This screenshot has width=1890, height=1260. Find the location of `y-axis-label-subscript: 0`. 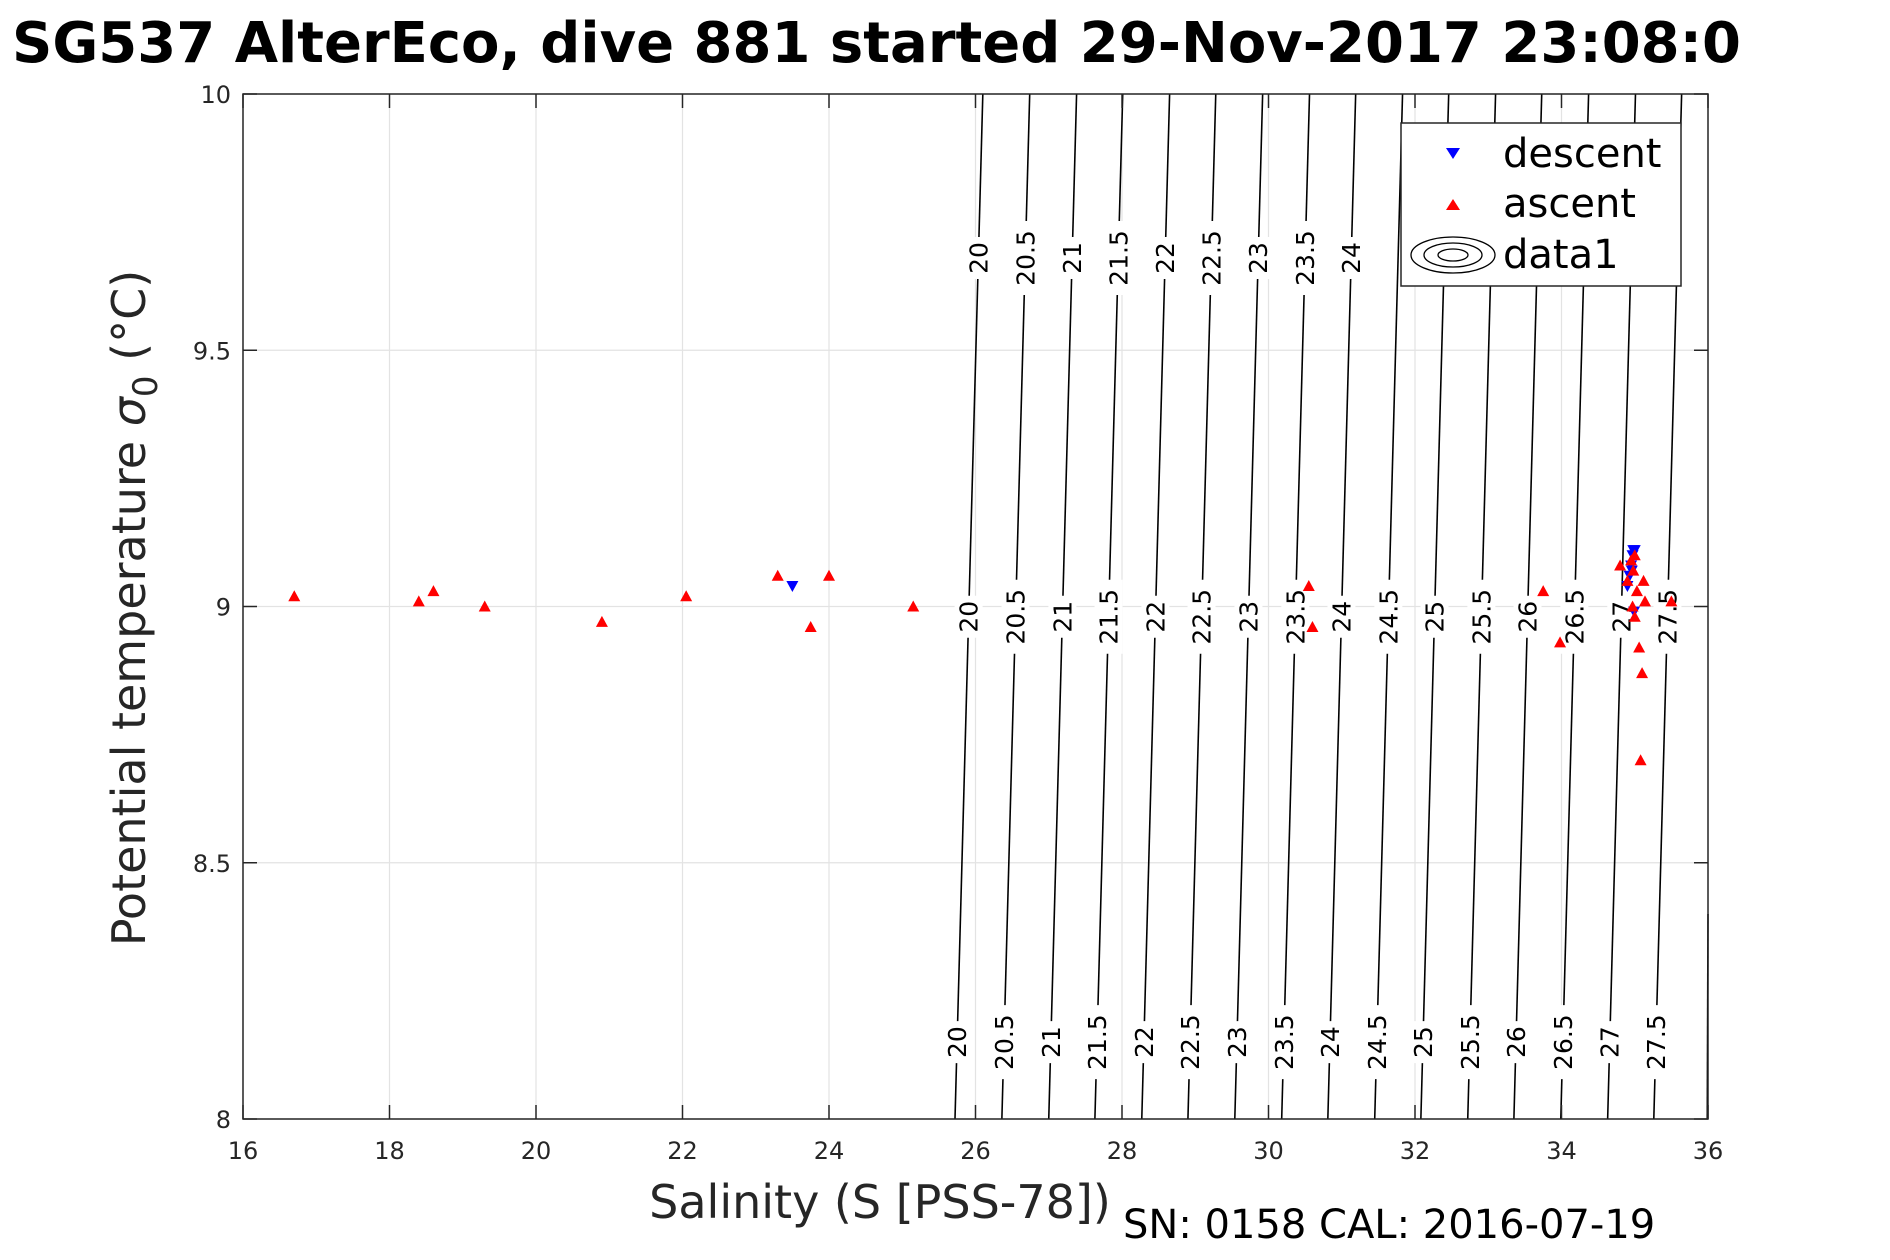

y-axis-label-subscript: 0 is located at coordinates (146, 386).